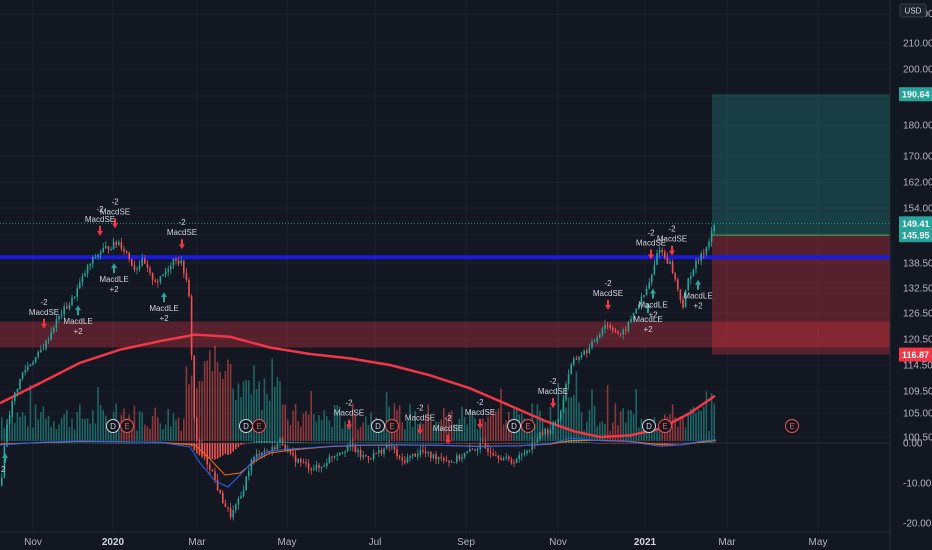 The image size is (932, 550). I want to click on time-axis: Nov 2020 Mar May Jul Sep Nov 2021 Mar May, so click(445, 539).